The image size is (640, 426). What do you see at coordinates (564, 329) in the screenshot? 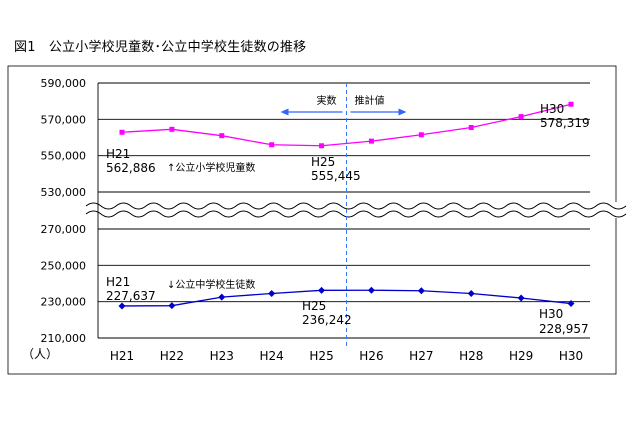
I see `annotation-value: 228,957` at bounding box center [564, 329].